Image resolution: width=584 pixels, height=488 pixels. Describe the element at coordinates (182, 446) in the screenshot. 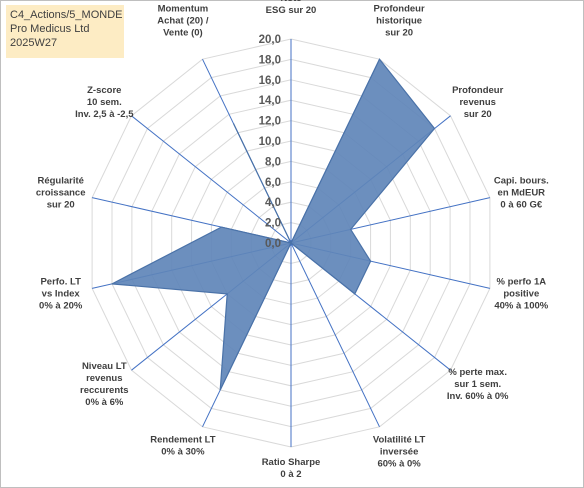

I see `category-label: Rendement LT 0% à 30%` at that location.